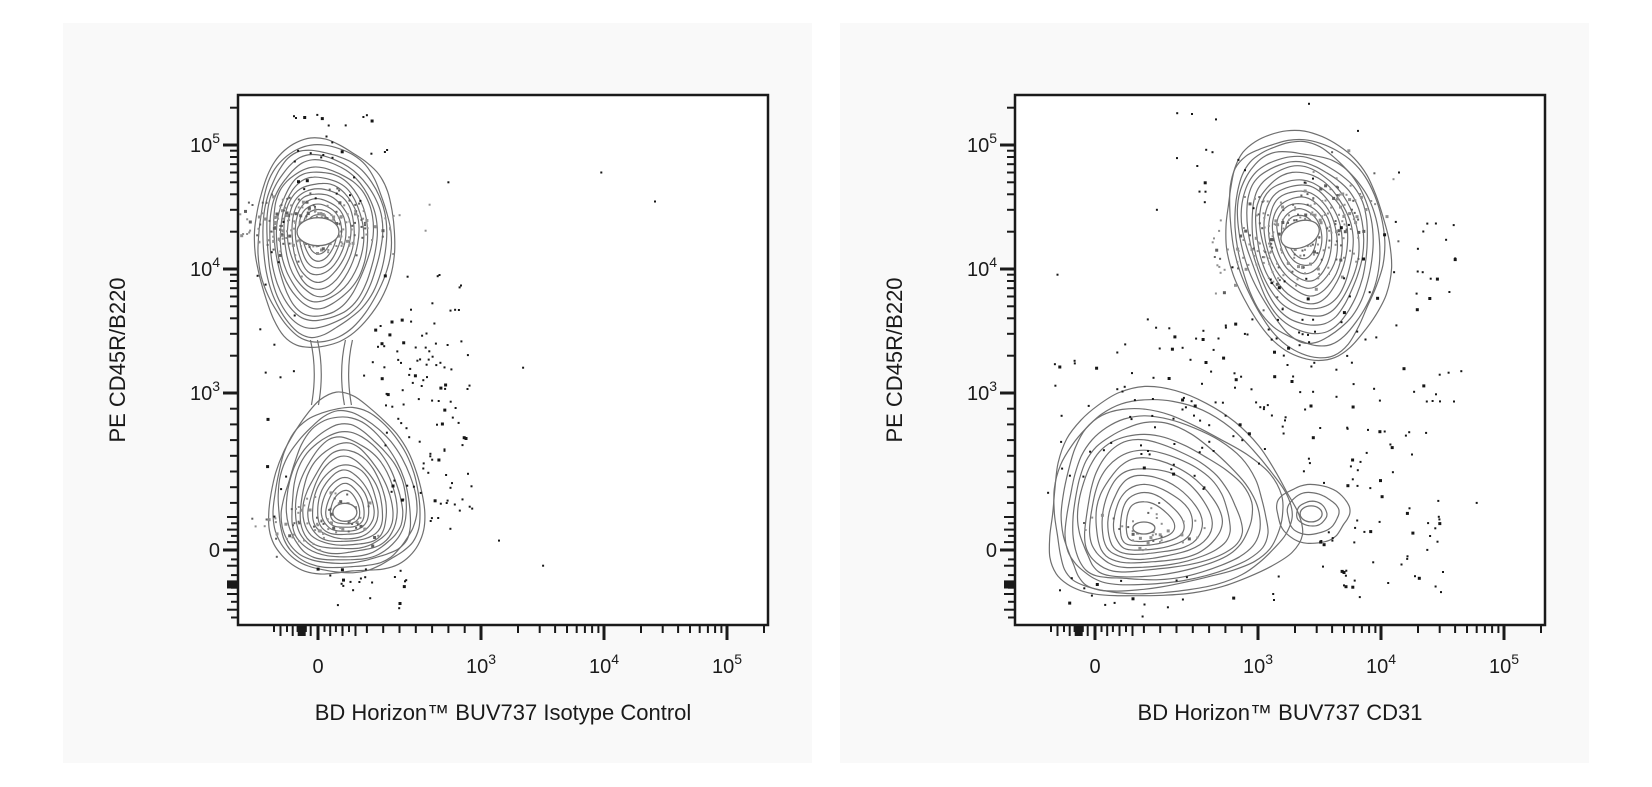  Describe the element at coordinates (331, 372) in the screenshot. I see `population-bridge` at that location.